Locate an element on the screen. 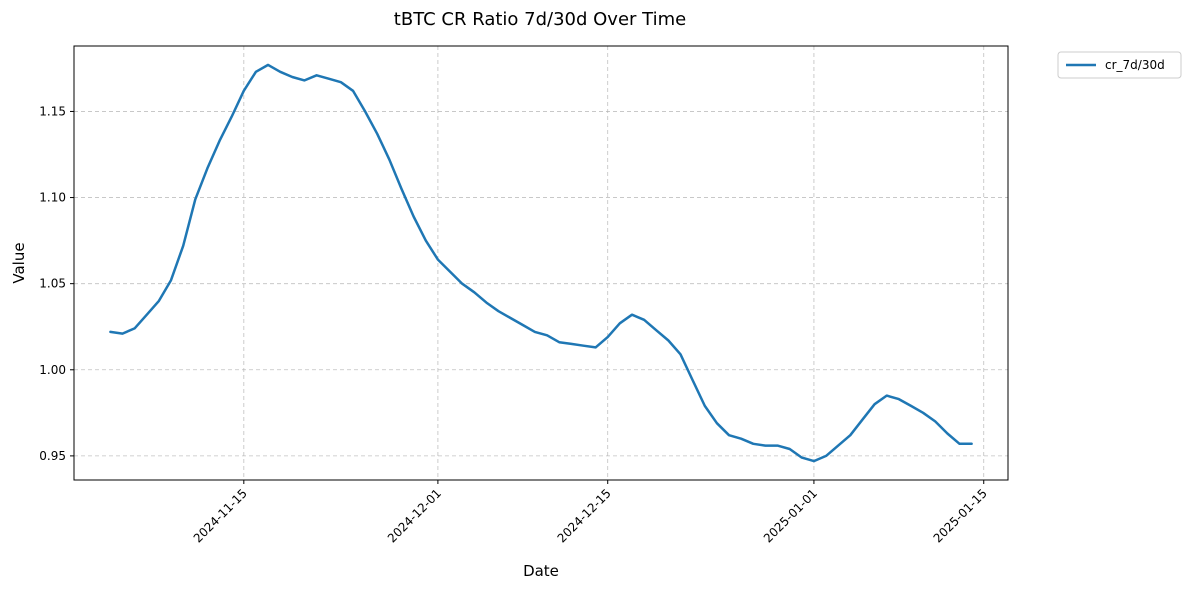  legend: cr_7d/30d is located at coordinates (1119, 65).